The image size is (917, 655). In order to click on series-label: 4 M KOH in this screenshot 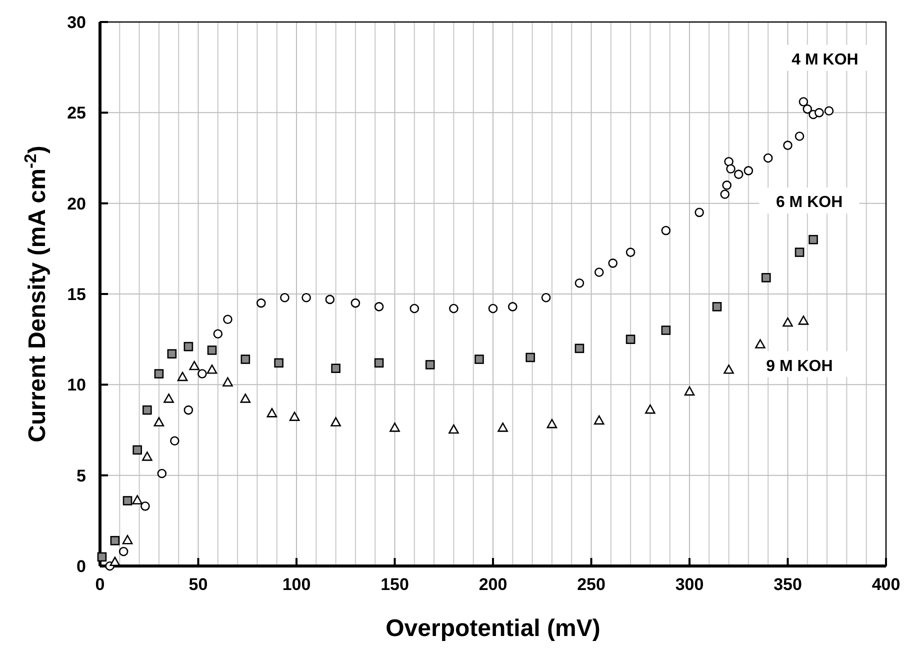, I will do `click(825, 59)`.